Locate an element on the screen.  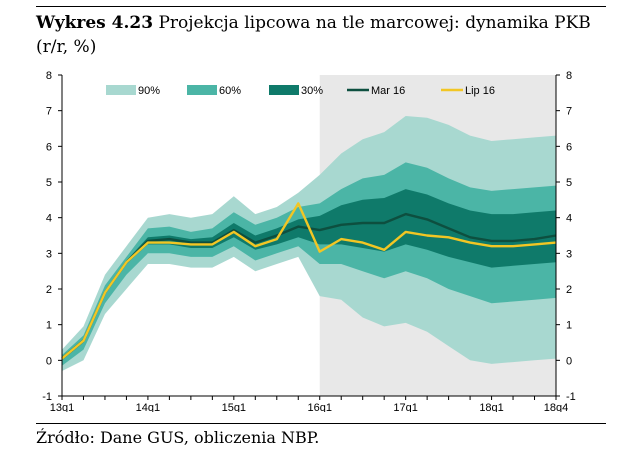
x-tick-label: 15q1 is located at coordinates (234, 407).